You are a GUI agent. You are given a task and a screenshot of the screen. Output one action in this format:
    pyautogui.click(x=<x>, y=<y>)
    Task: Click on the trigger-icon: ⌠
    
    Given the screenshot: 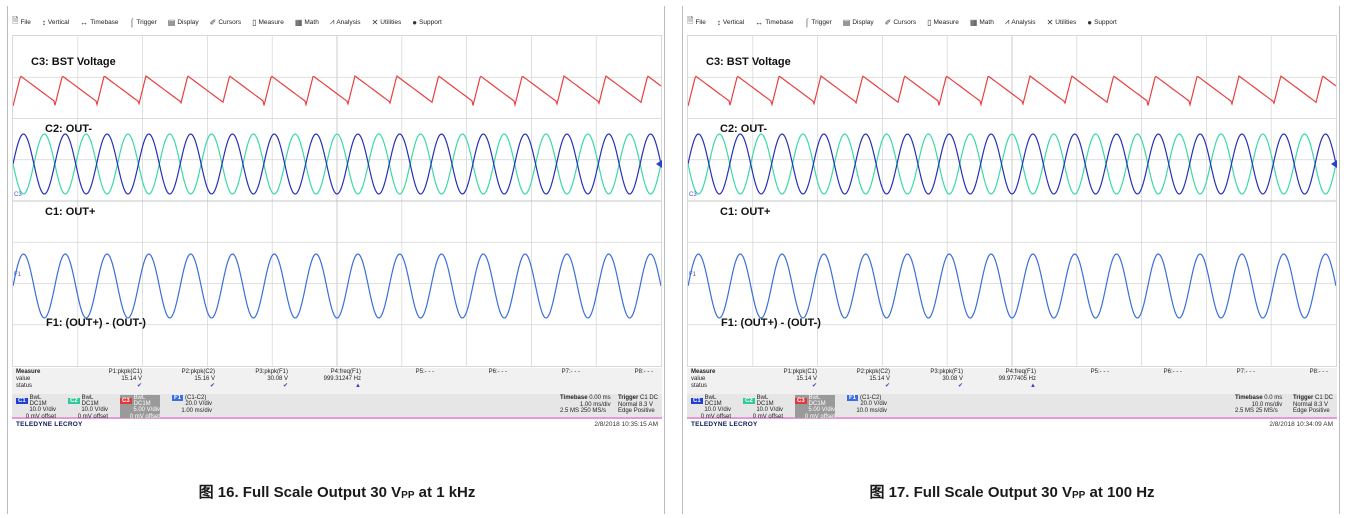 What is the action you would take?
    pyautogui.click(x=132, y=22)
    